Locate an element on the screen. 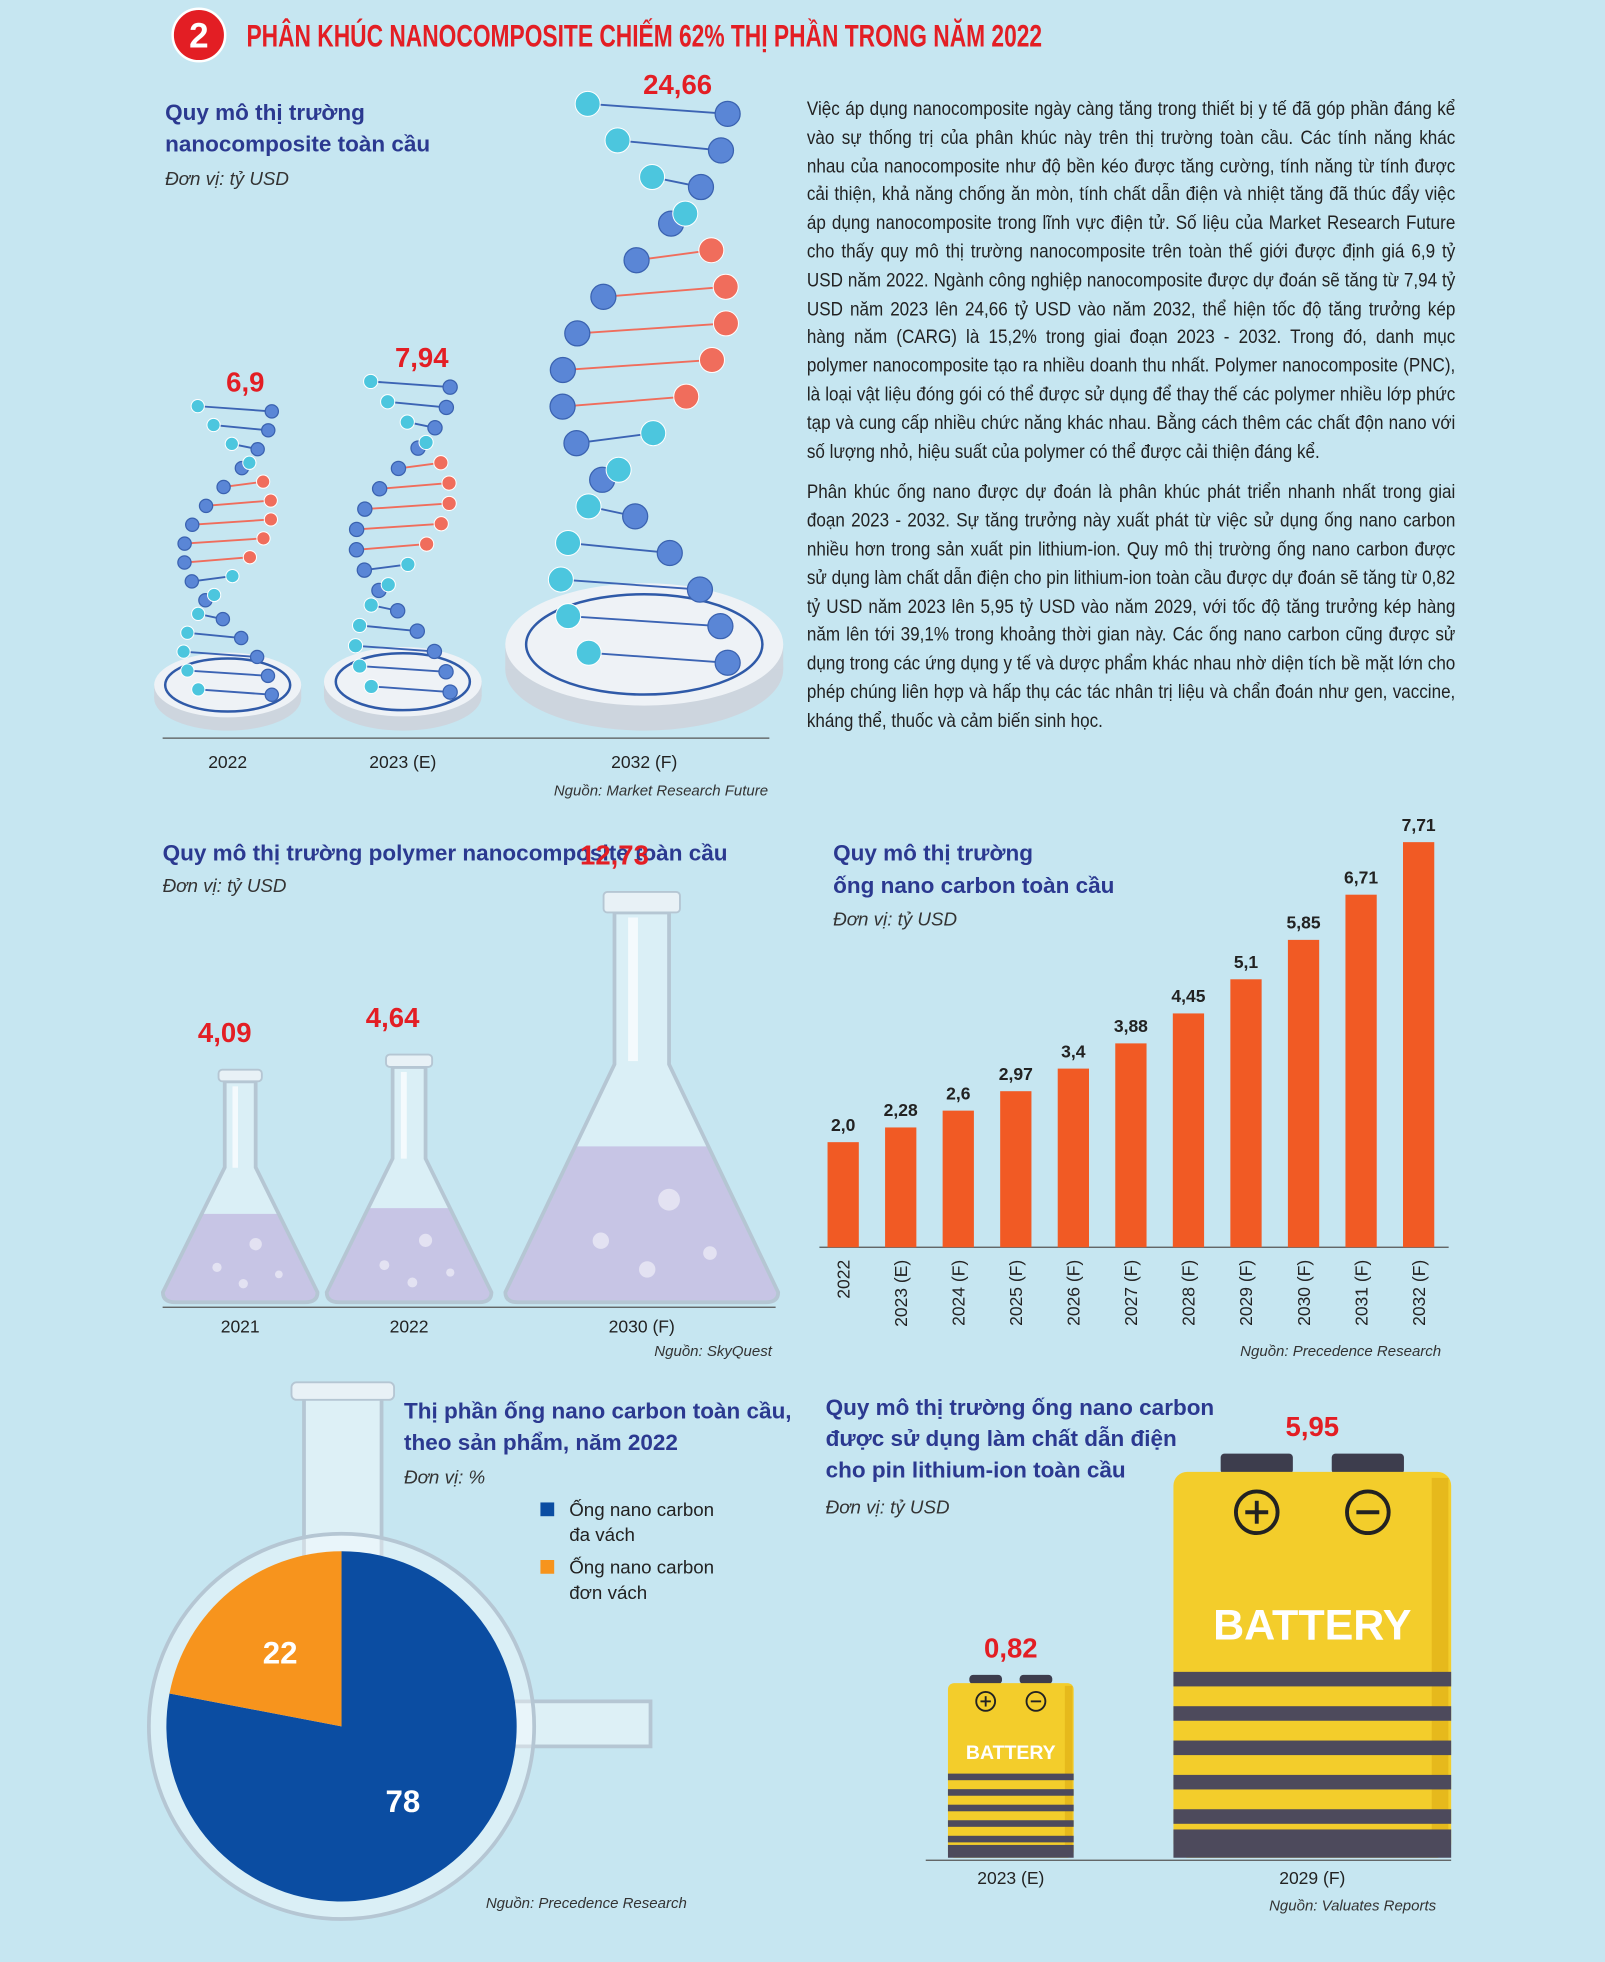 The height and width of the screenshot is (1962, 1605). value-label: 7,71 is located at coordinates (1419, 825).